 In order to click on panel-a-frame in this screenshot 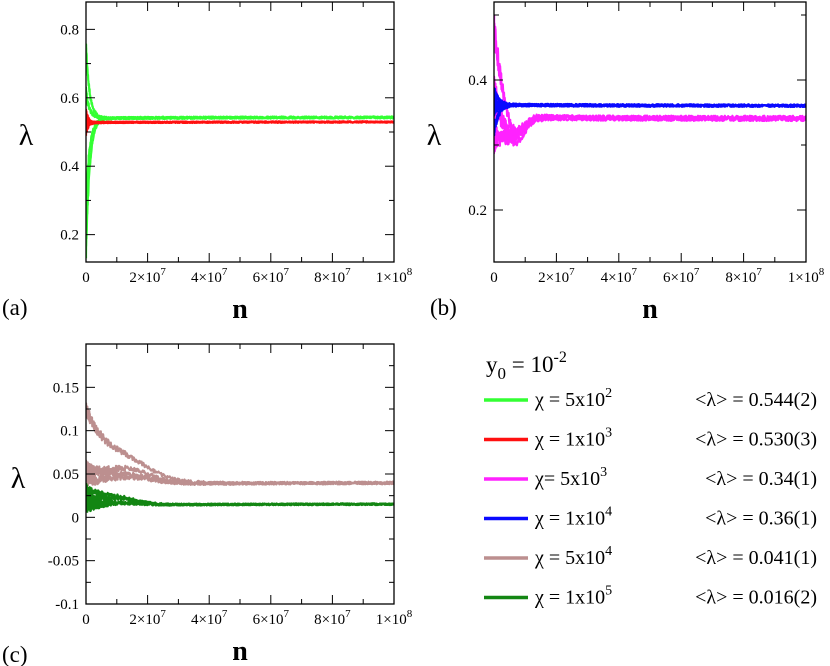, I will do `click(240, 132)`.